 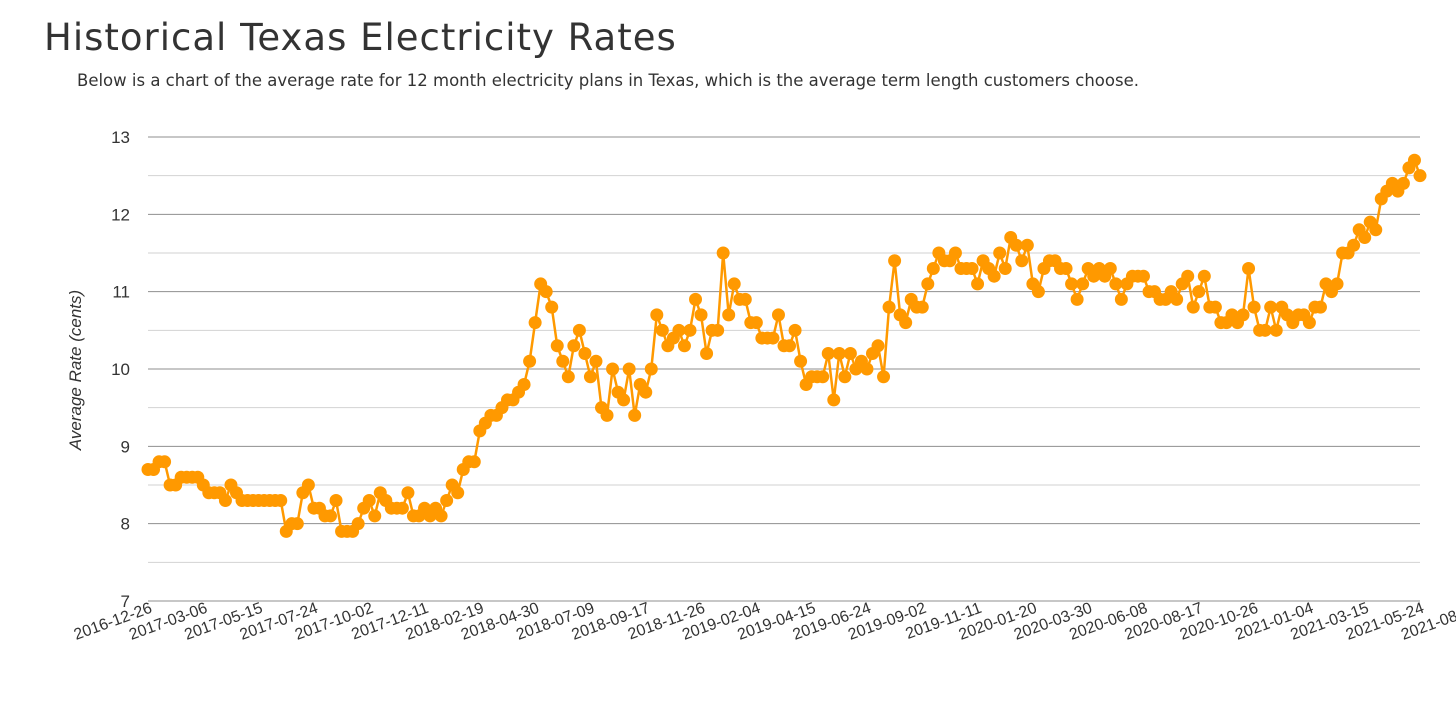 I want to click on y-tick-label: 13, so click(x=120, y=137).